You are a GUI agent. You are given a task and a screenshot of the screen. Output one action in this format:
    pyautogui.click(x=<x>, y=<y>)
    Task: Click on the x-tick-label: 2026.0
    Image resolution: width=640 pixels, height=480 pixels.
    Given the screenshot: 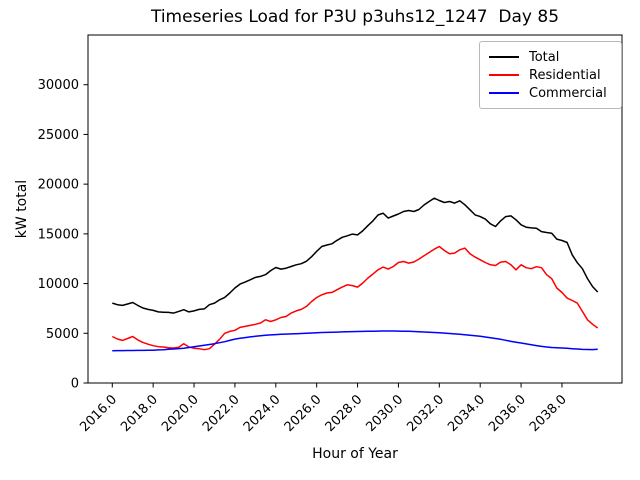 What is the action you would take?
    pyautogui.click(x=303, y=413)
    